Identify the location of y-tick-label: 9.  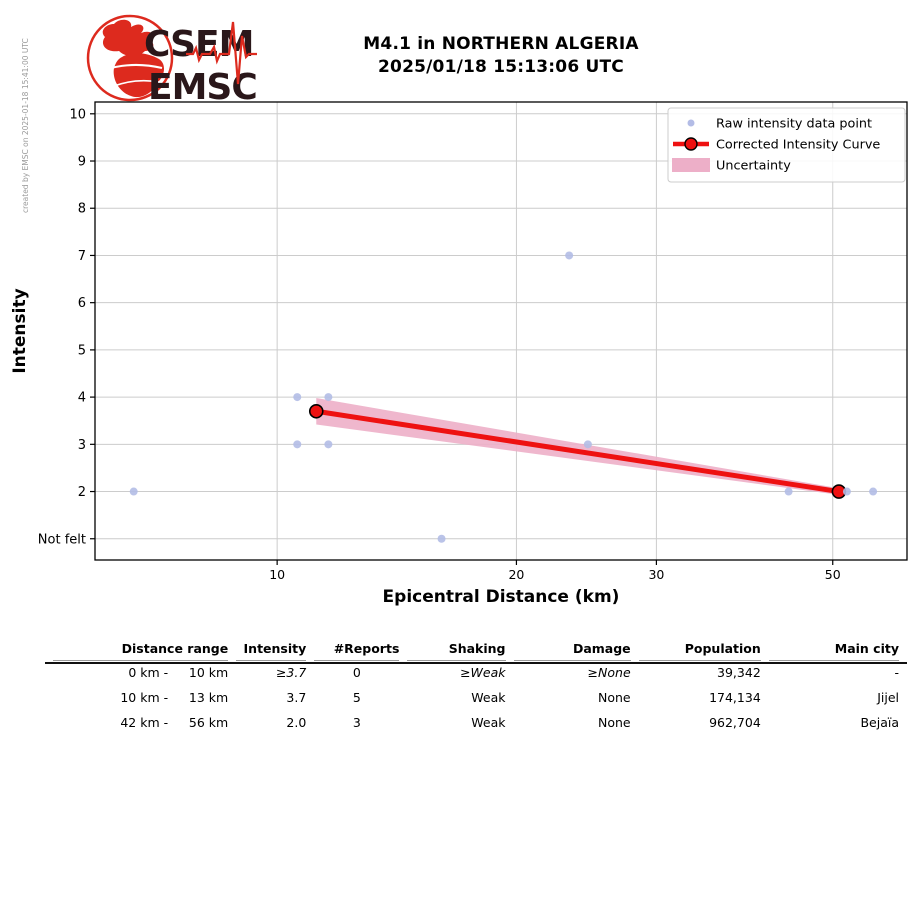
(82, 162).